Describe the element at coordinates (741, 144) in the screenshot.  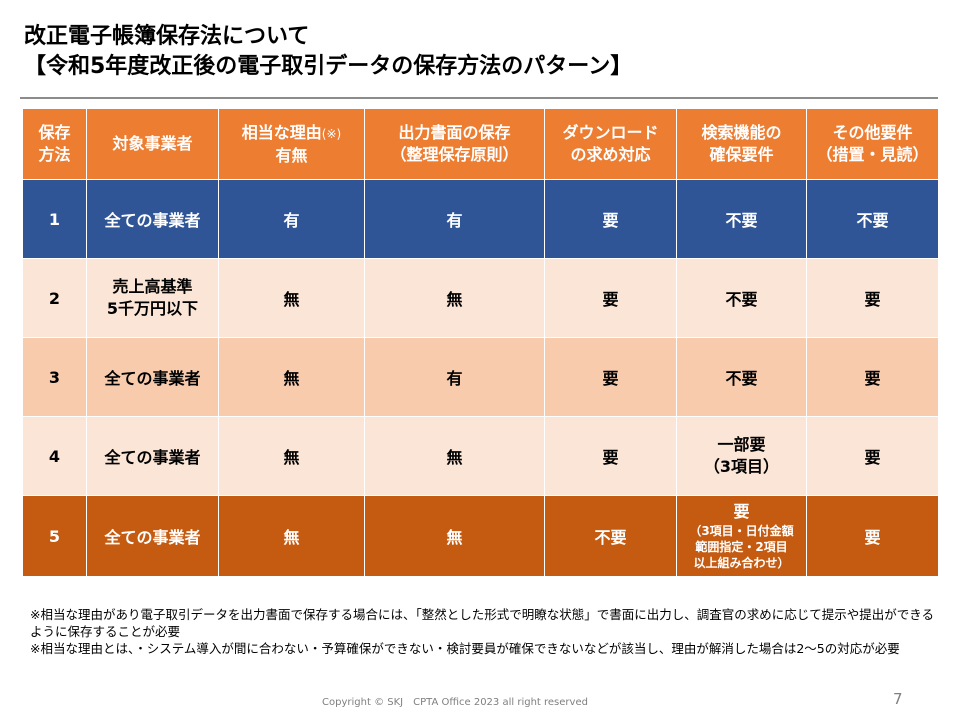
I see `header-search: 検索機能の 確保要件` at that location.